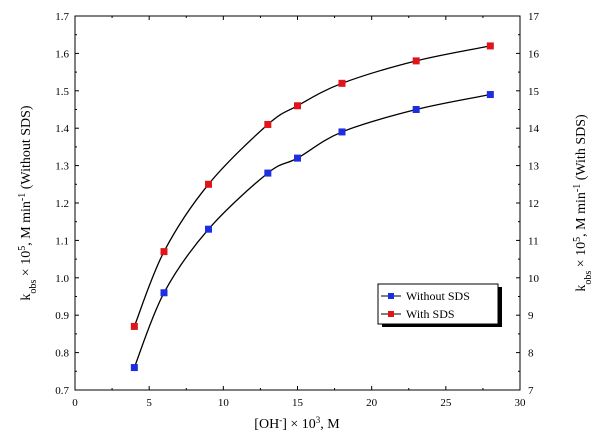 The height and width of the screenshot is (445, 600). Describe the element at coordinates (62, 167) in the screenshot. I see `left-y-tick-label: 1.3` at that location.